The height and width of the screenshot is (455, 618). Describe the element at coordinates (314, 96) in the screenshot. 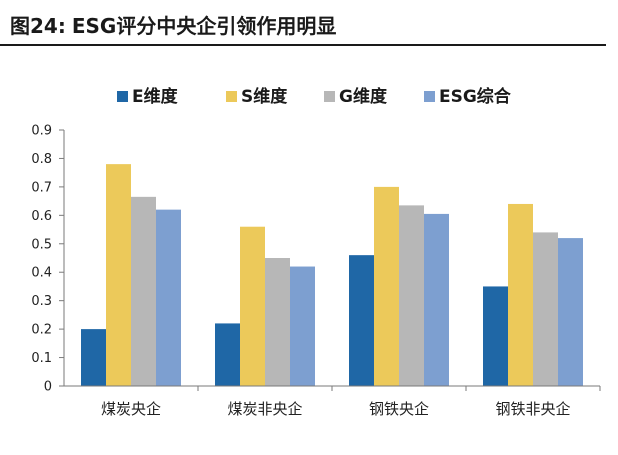

I see `chart-legend: E维度 S维度 G维度 ESG综合` at that location.